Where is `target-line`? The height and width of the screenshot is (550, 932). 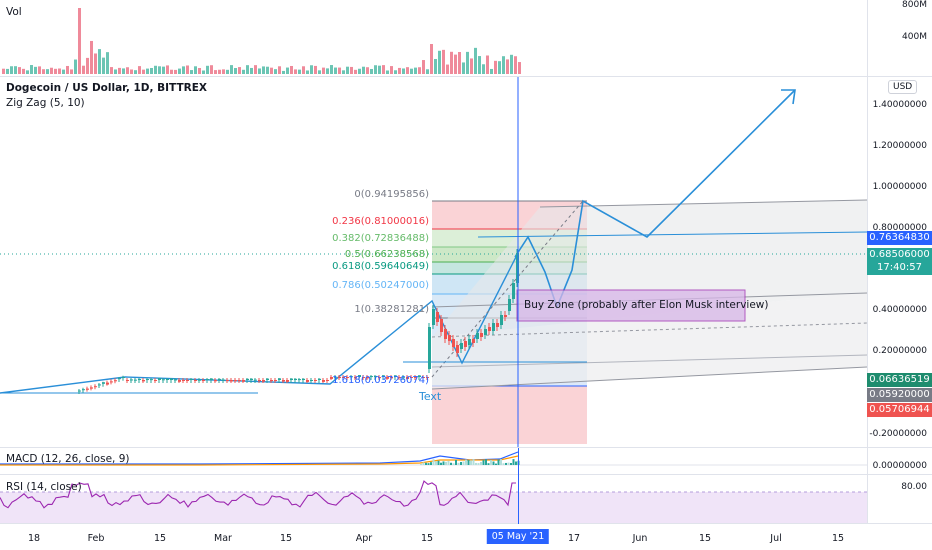 target-line is located at coordinates (672, 234).